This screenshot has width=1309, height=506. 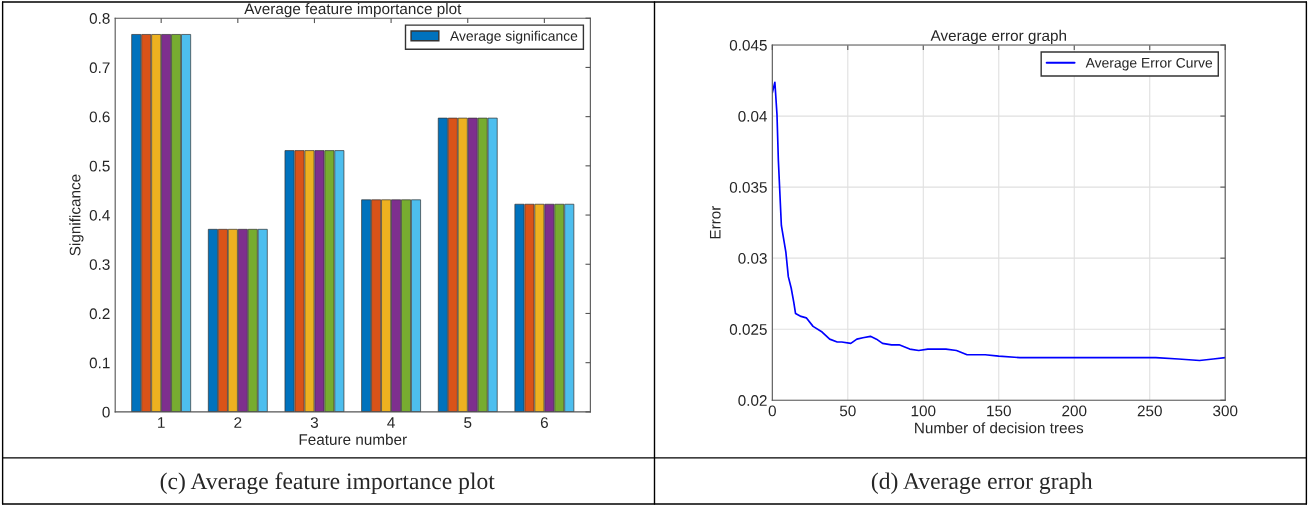 What do you see at coordinates (772, 411) in the screenshot?
I see `x-tick-label: 0` at bounding box center [772, 411].